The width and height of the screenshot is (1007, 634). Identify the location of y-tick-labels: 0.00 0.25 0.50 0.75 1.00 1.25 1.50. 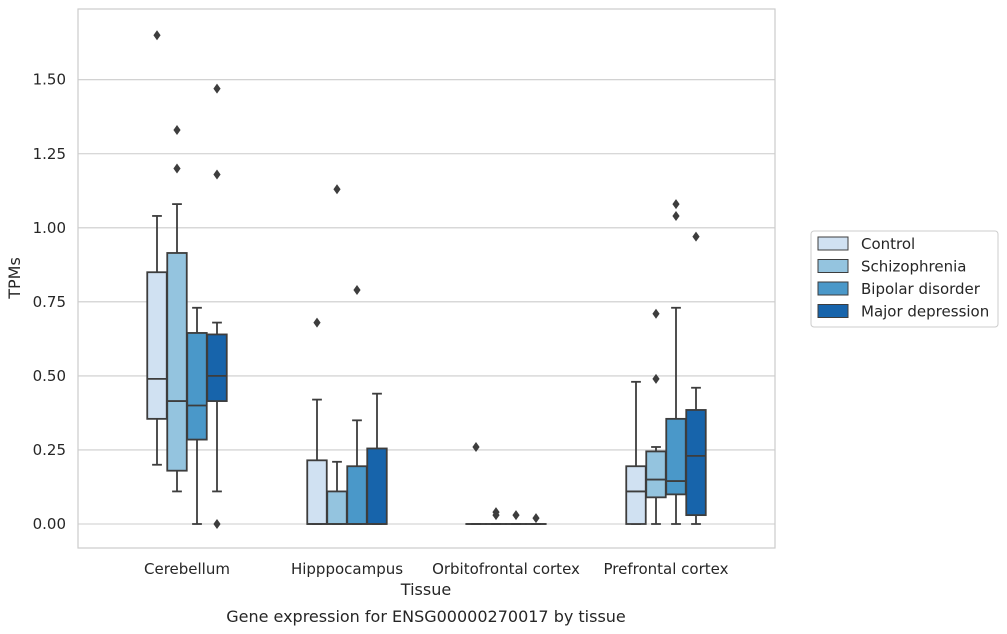
(49, 302).